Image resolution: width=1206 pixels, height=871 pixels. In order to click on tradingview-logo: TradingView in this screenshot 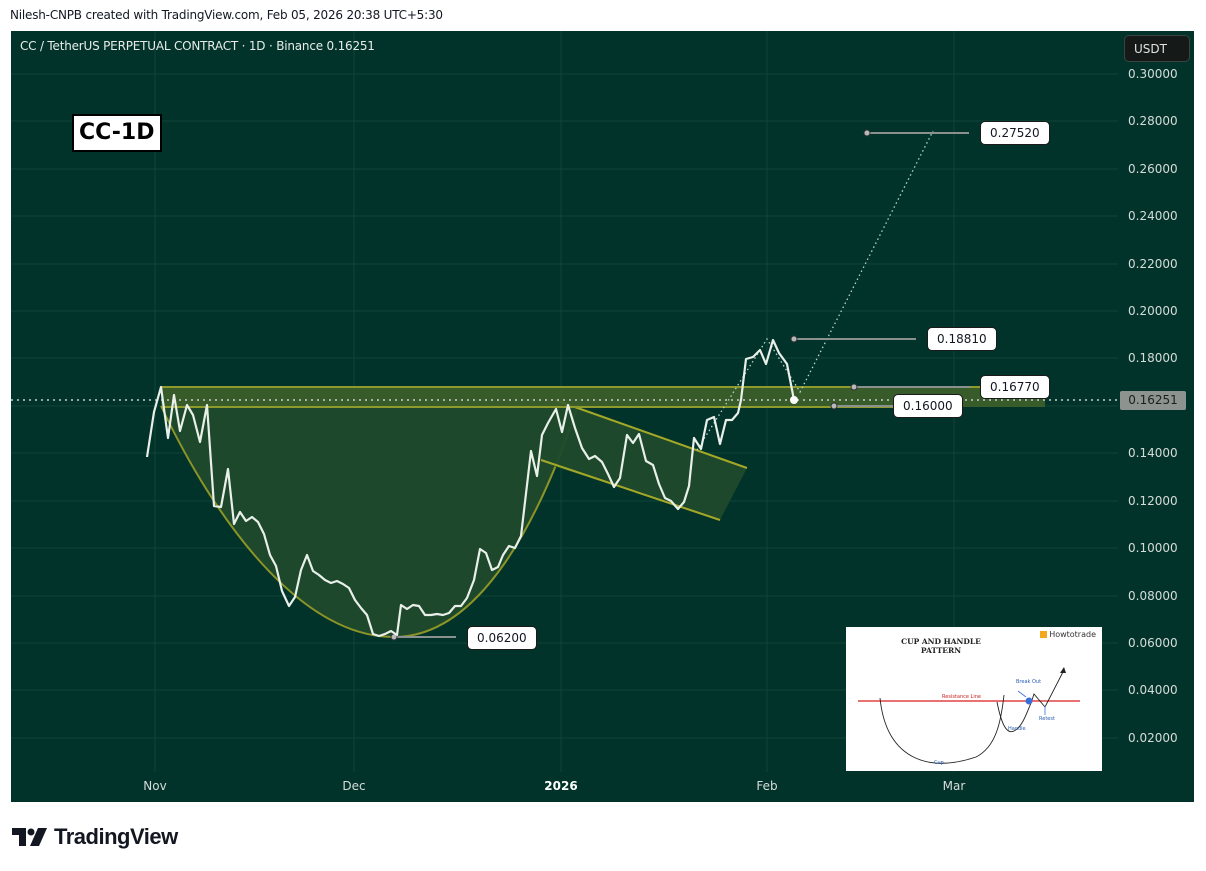, I will do `click(95, 837)`.